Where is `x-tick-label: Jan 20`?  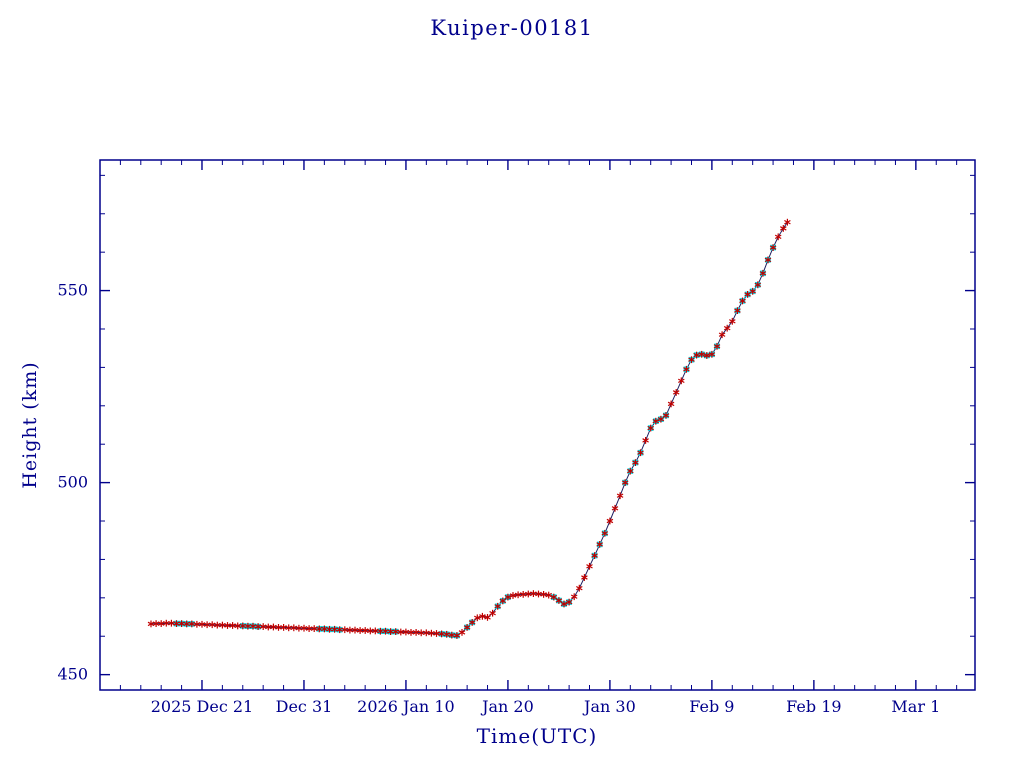
x-tick-label: Jan 20 is located at coordinates (507, 706).